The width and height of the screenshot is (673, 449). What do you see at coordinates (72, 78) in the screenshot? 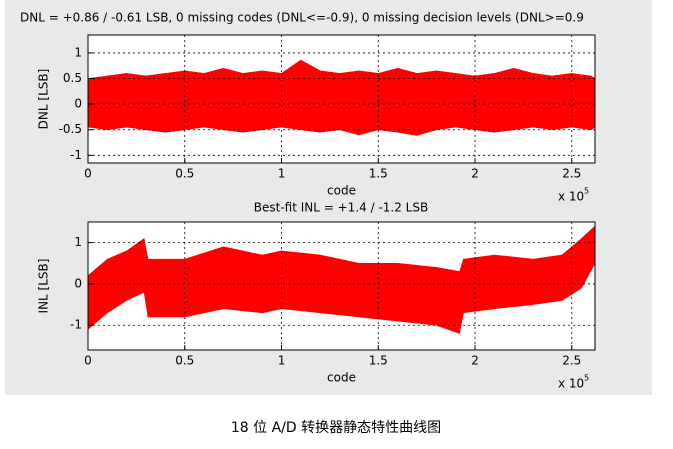
I see `y-tick-label: 0.5` at bounding box center [72, 78].